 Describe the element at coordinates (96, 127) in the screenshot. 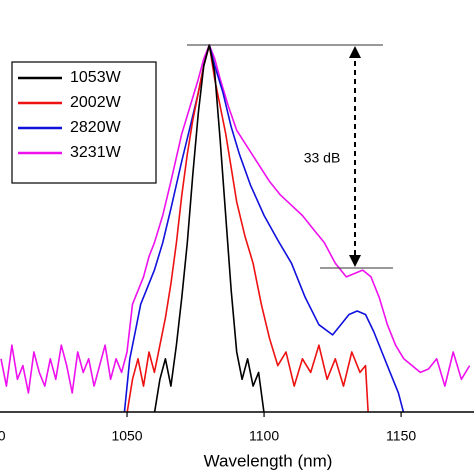

I see `legend-label: 2820W` at that location.